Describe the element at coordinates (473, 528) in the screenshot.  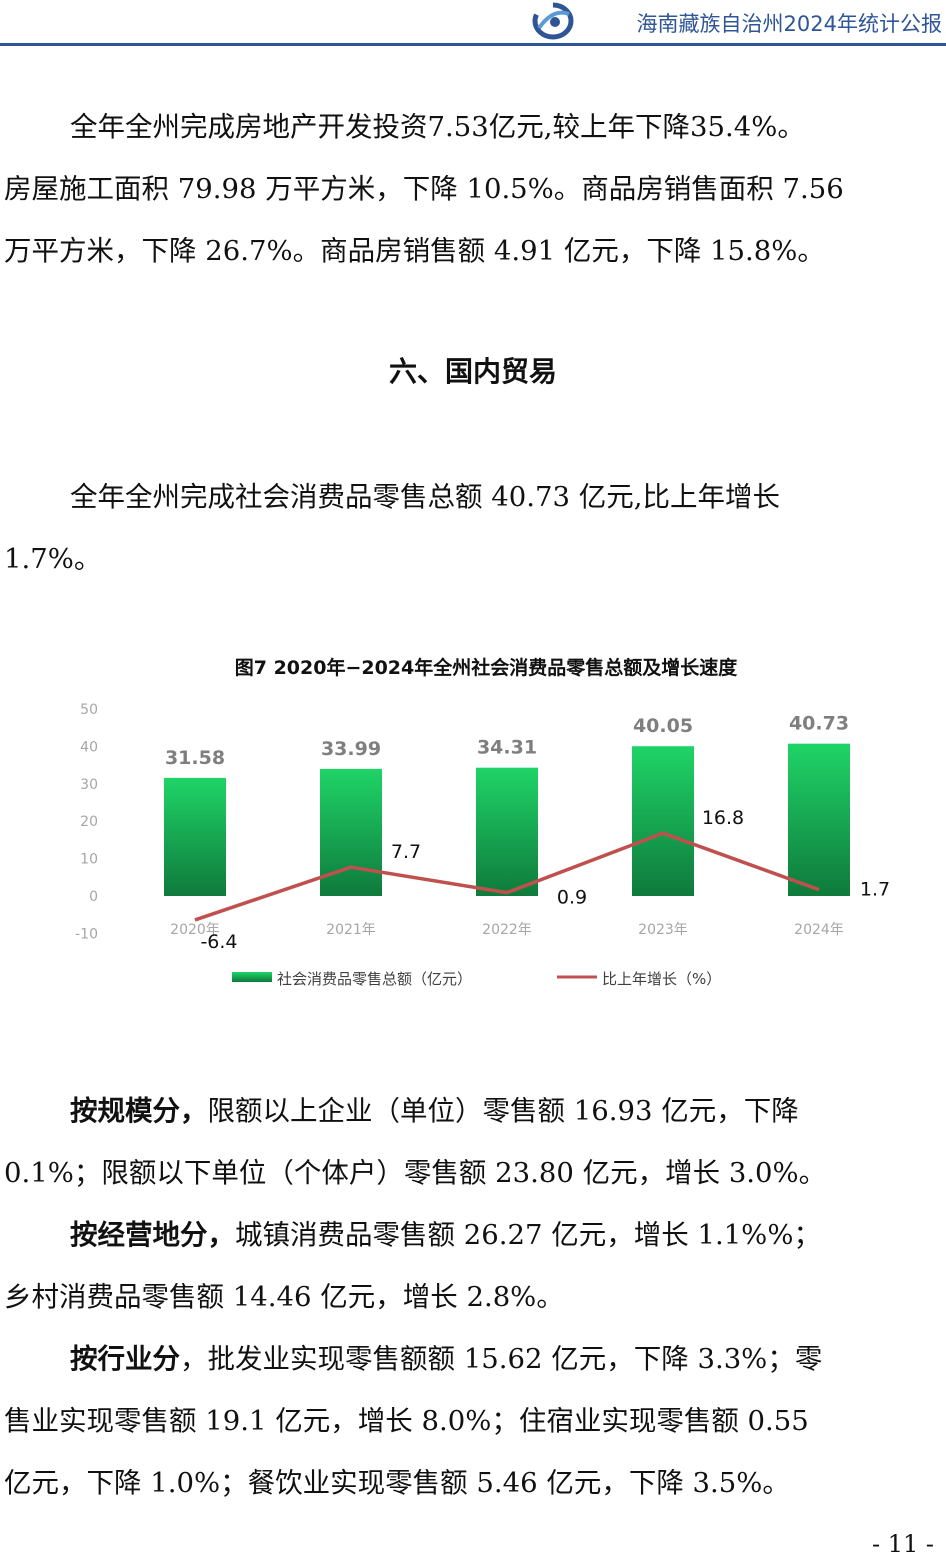
I see `retail-summary-paragraph: 全年全州完成社会消费品零售总额 40.73 亿元,比上年增长 1.7%。` at that location.